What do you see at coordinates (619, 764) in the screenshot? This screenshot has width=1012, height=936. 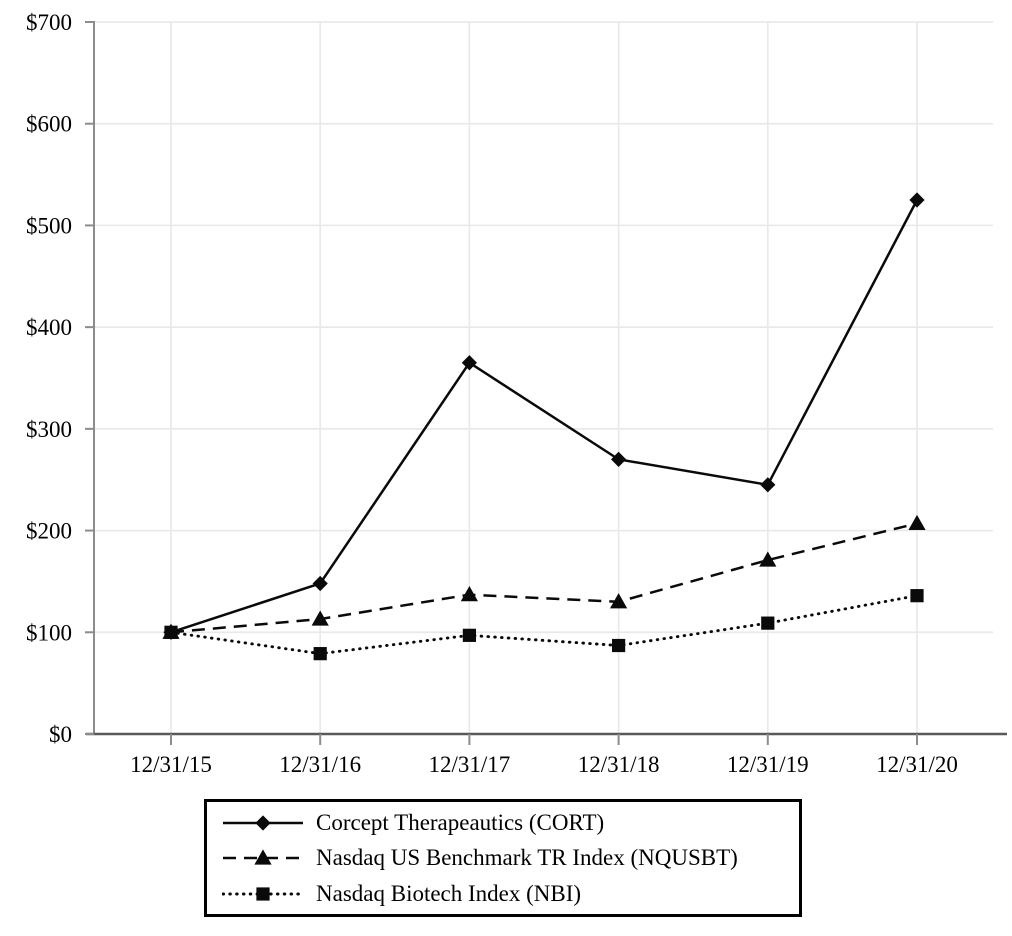 I see `x-axis-label: 12/31/18` at bounding box center [619, 764].